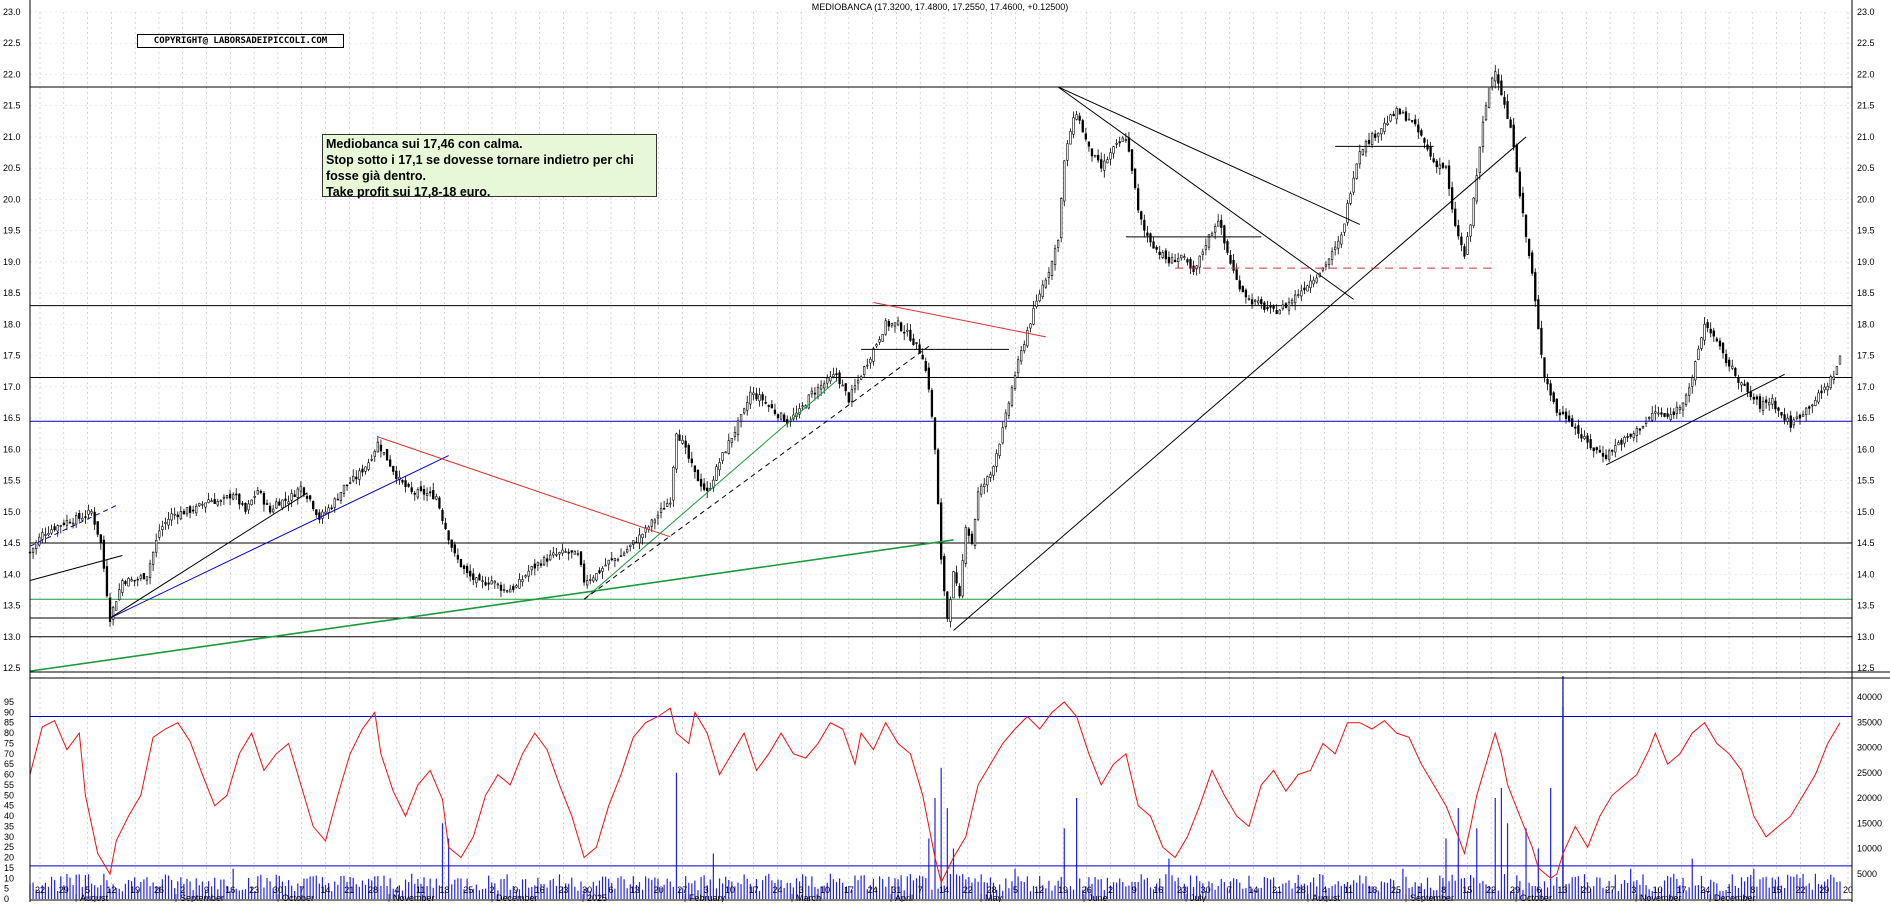 This screenshot has height=907, width=1890. Describe the element at coordinates (12, 74) in the screenshot. I see `price-tick-label-left: 22.0` at that location.